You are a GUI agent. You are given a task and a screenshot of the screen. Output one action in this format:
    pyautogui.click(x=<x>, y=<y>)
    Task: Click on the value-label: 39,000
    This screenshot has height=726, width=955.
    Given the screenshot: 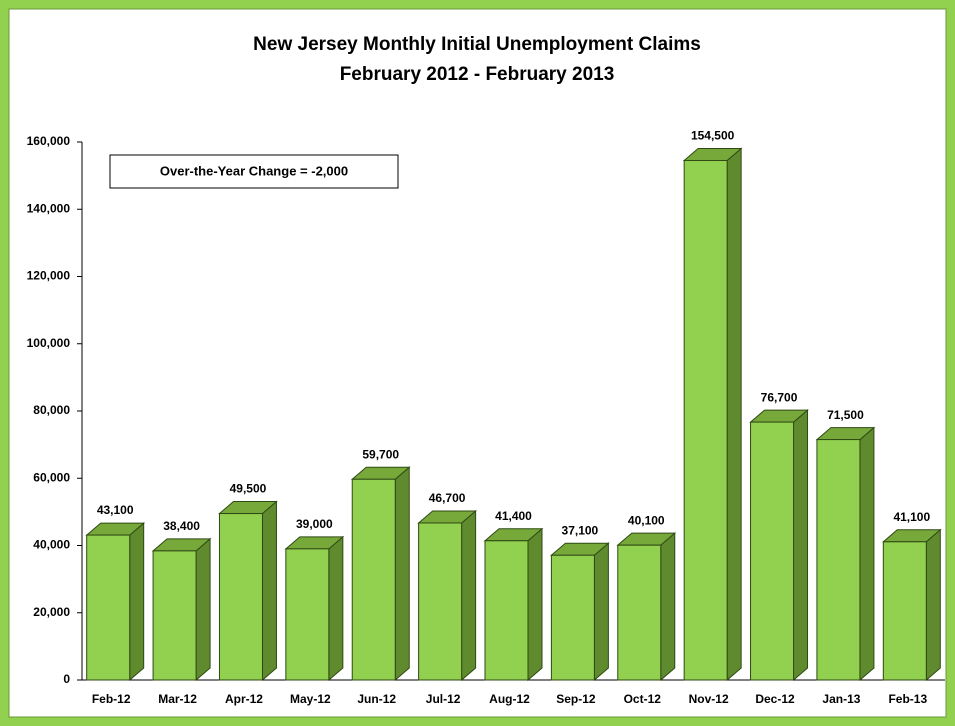 What is the action you would take?
    pyautogui.click(x=314, y=524)
    